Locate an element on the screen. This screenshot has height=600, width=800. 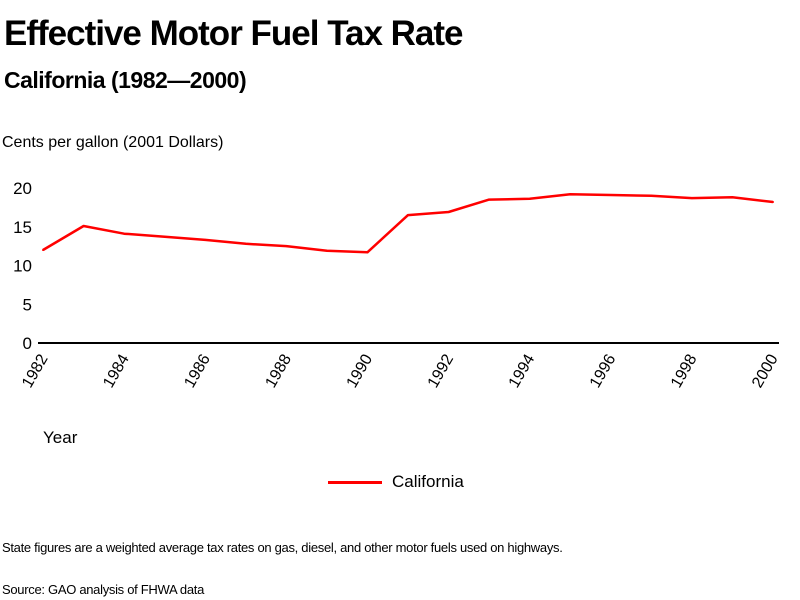
x-tick-label: 1996 is located at coordinates (603, 370).